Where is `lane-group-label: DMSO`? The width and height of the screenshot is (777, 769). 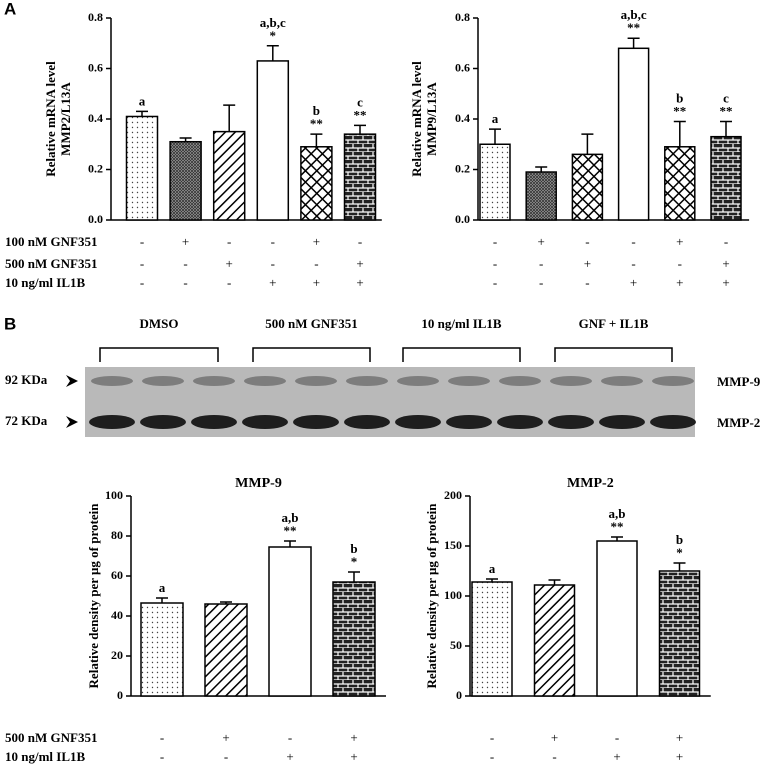
lane-group-label: DMSO is located at coordinates (159, 323).